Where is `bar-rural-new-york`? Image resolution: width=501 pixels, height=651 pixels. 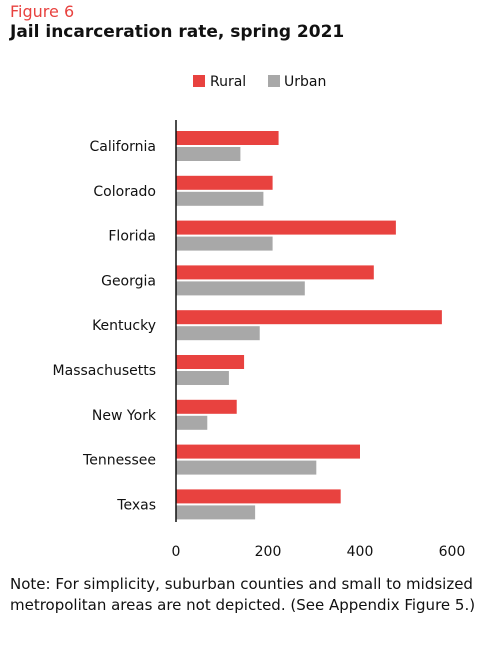 bar-rural-new-york is located at coordinates (206, 406).